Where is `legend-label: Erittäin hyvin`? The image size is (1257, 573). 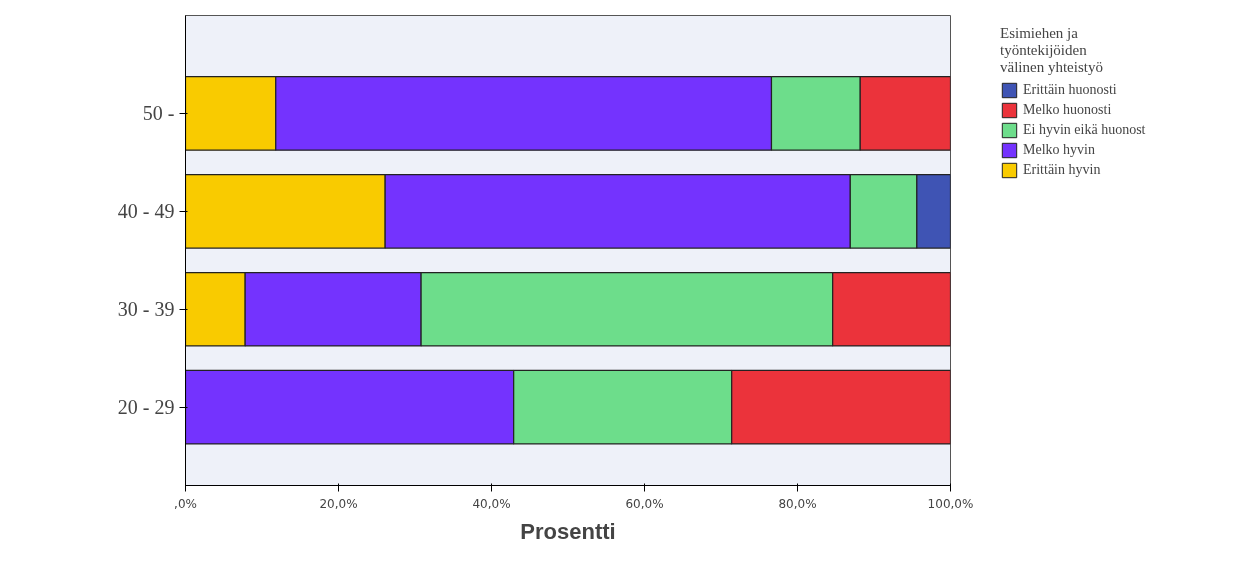
legend-label: Erittäin hyvin is located at coordinates (1062, 170).